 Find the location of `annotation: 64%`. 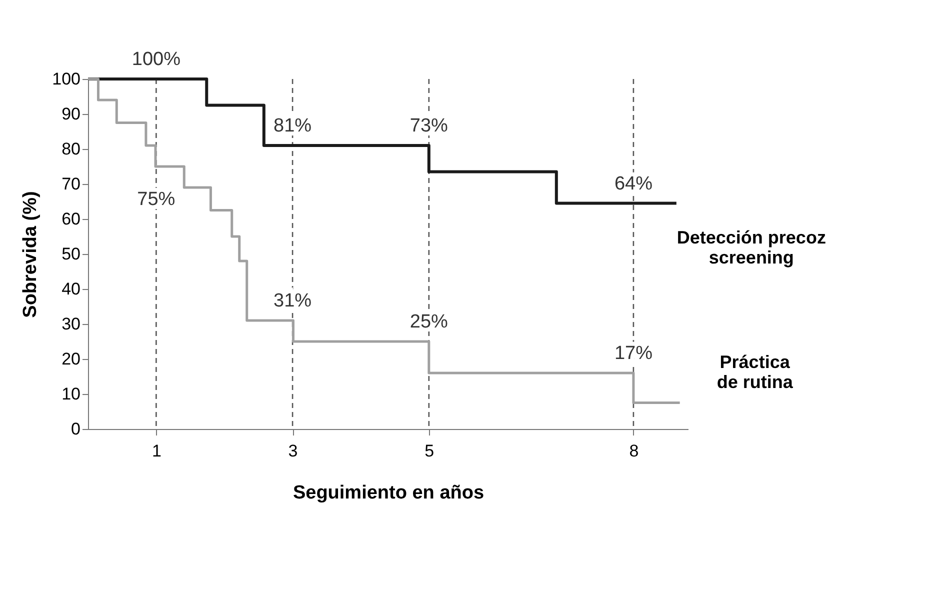

annotation: 64% is located at coordinates (633, 183).